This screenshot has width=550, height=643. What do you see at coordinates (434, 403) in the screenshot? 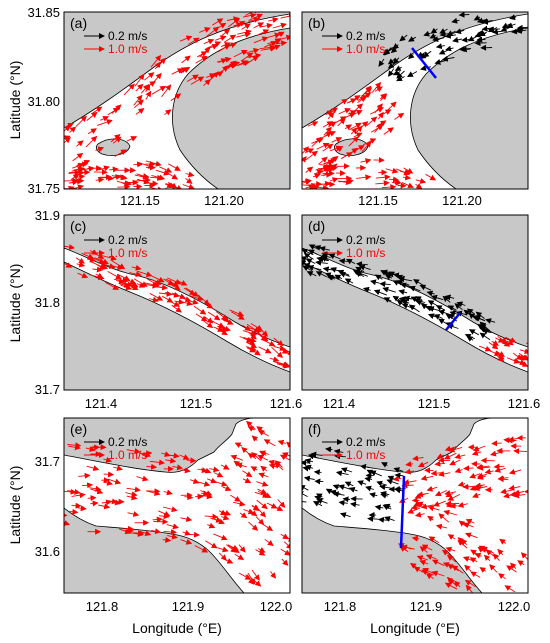
I see `panel-d-xtick-2: 121.5` at bounding box center [434, 403].